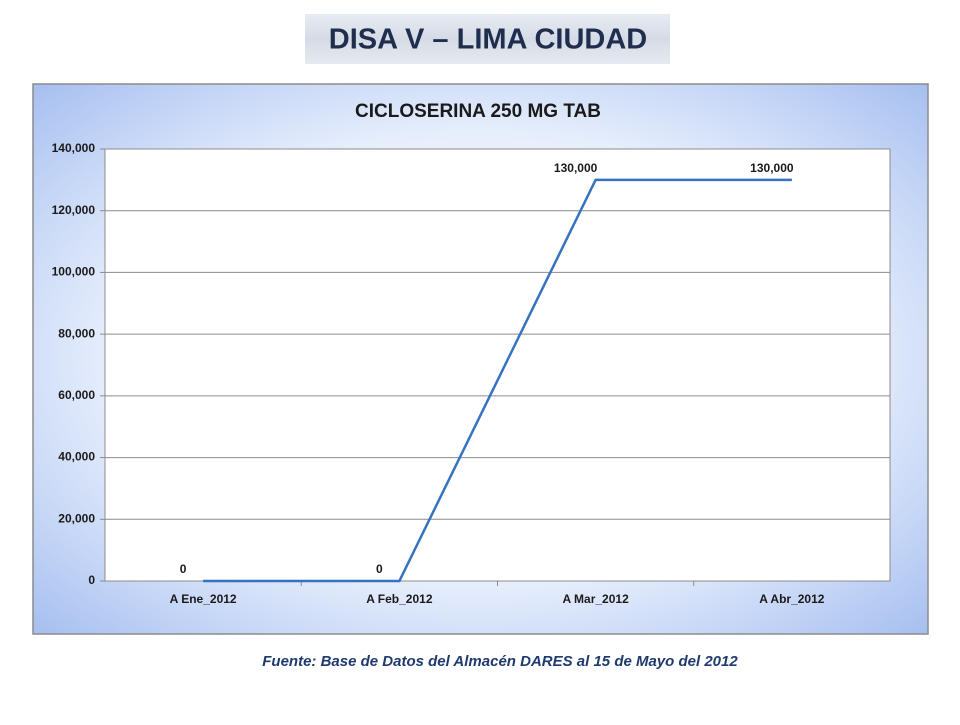 The width and height of the screenshot is (960, 725). What do you see at coordinates (595, 599) in the screenshot?
I see `x-tick-label: A Mar_2012` at bounding box center [595, 599].